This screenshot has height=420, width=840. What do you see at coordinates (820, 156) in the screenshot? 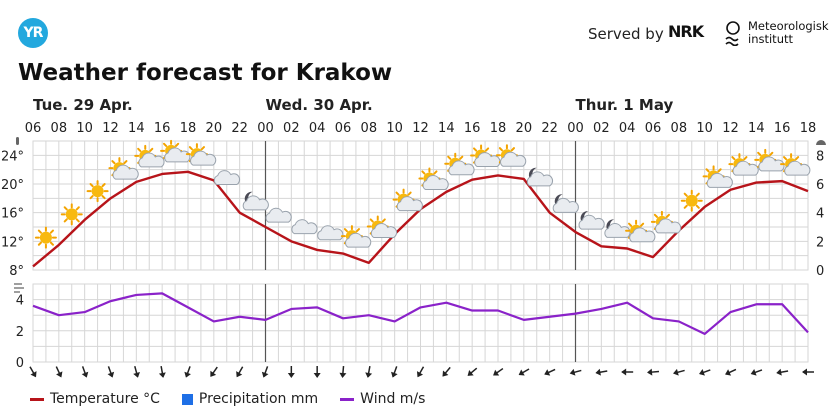
I see `precip-y-tick-label: 8` at bounding box center [820, 156].